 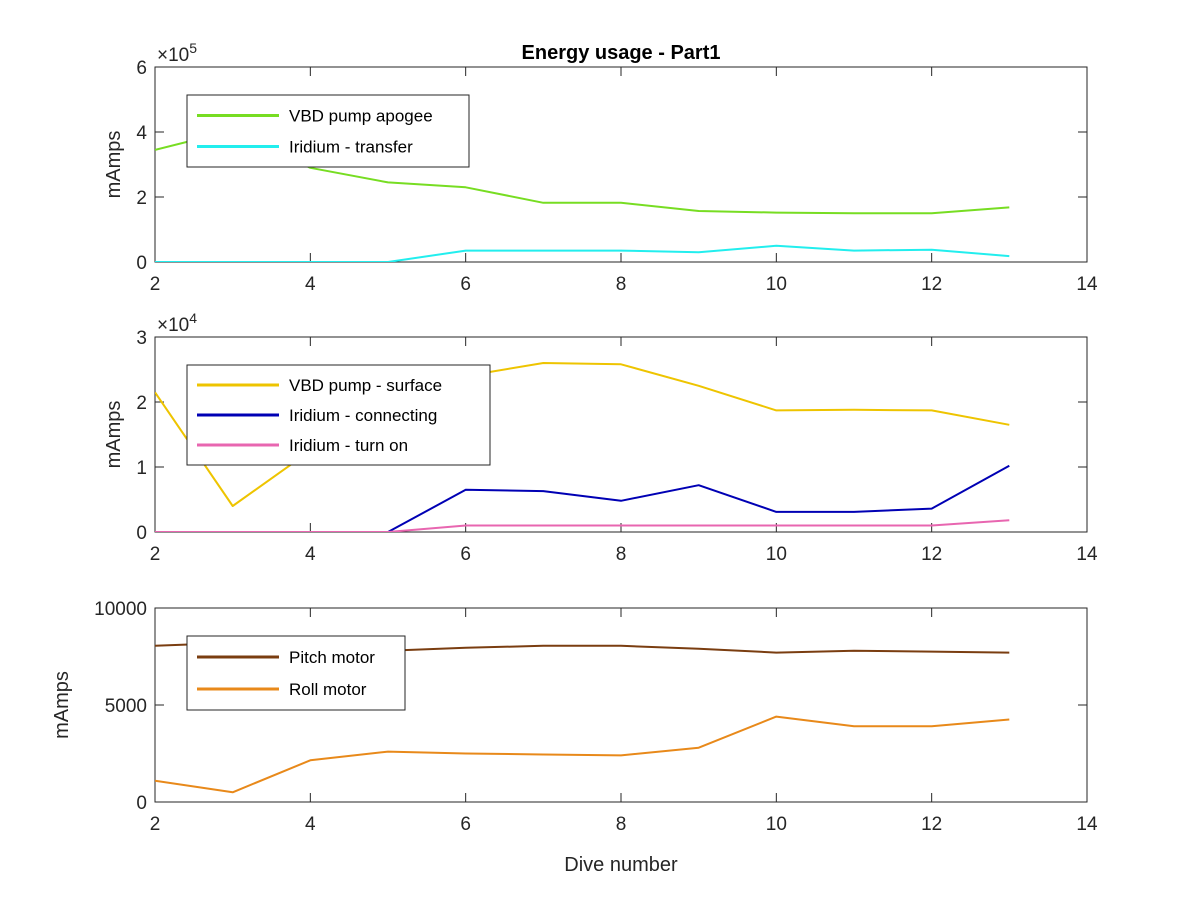 I want to click on legend-label: Roll motor, so click(x=328, y=689).